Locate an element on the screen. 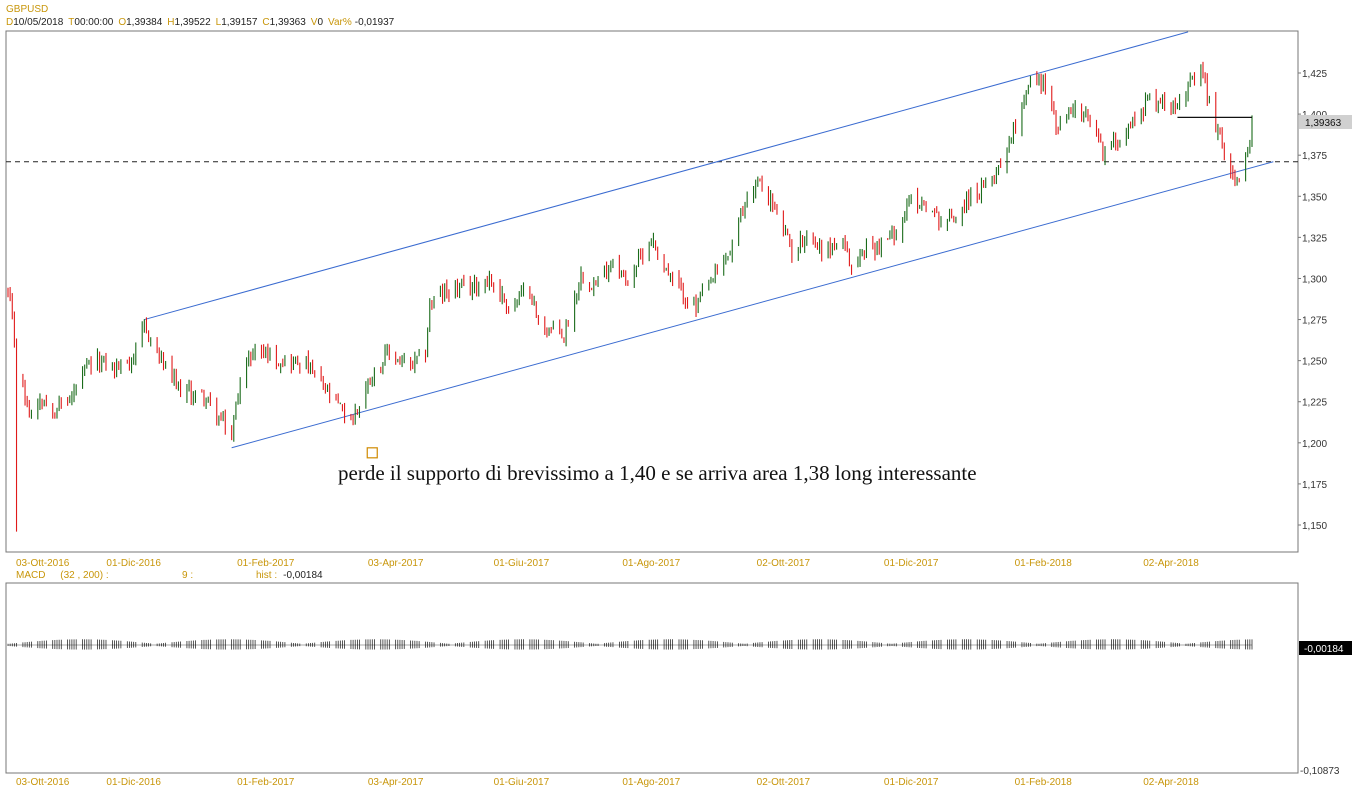 Image resolution: width=1352 pixels, height=800 pixels. close-value: 1,39363 is located at coordinates (288, 22).